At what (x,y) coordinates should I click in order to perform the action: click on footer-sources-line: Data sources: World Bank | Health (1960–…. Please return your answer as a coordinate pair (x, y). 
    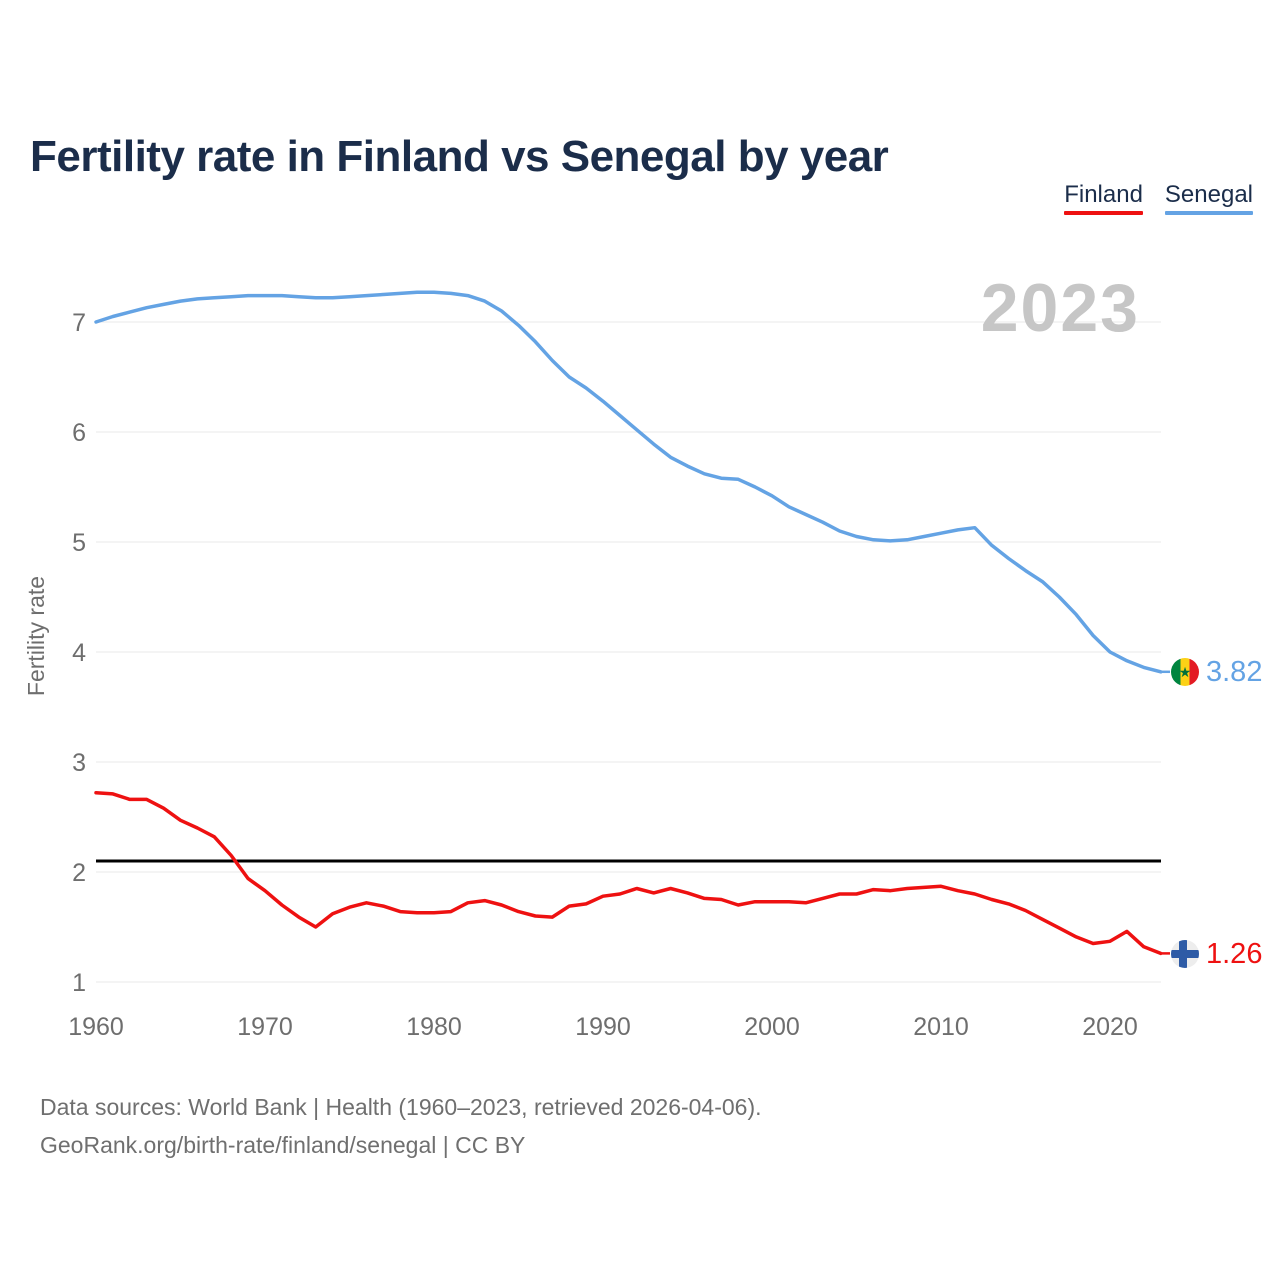
    Looking at the image, I should click on (401, 1107).